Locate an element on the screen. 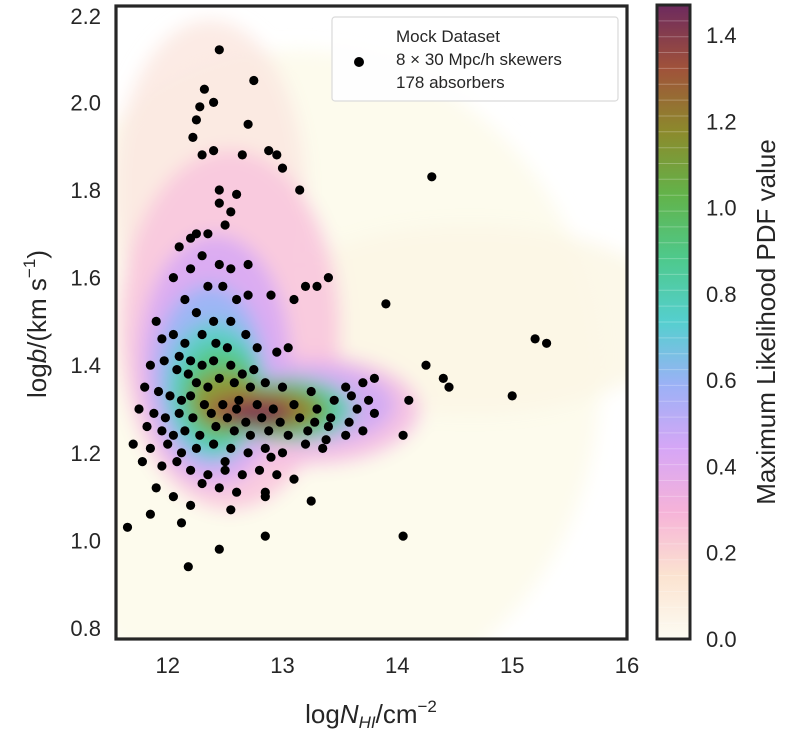 Image resolution: width=789 pixels, height=744 pixels. legend-box is located at coordinates (475, 59).